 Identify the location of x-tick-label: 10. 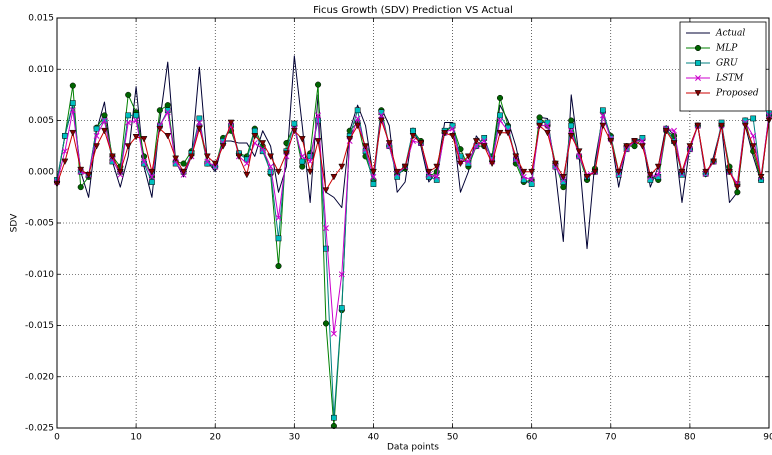
(136, 438).